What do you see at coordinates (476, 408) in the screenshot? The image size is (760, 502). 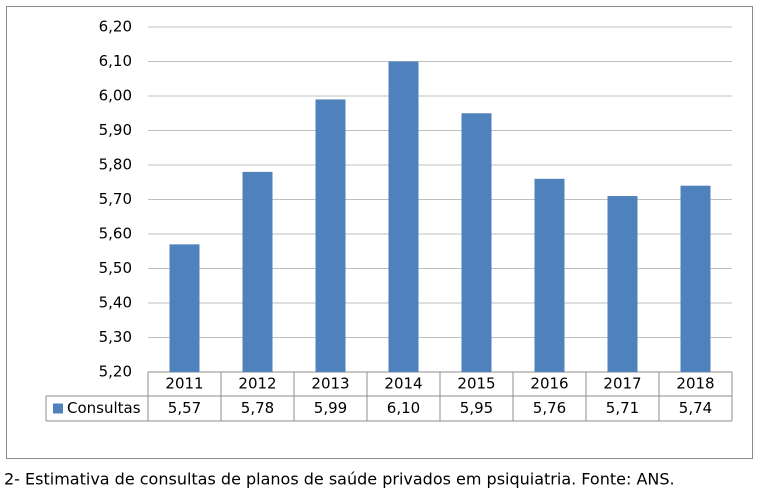 I see `data-label: 5,95` at bounding box center [476, 408].